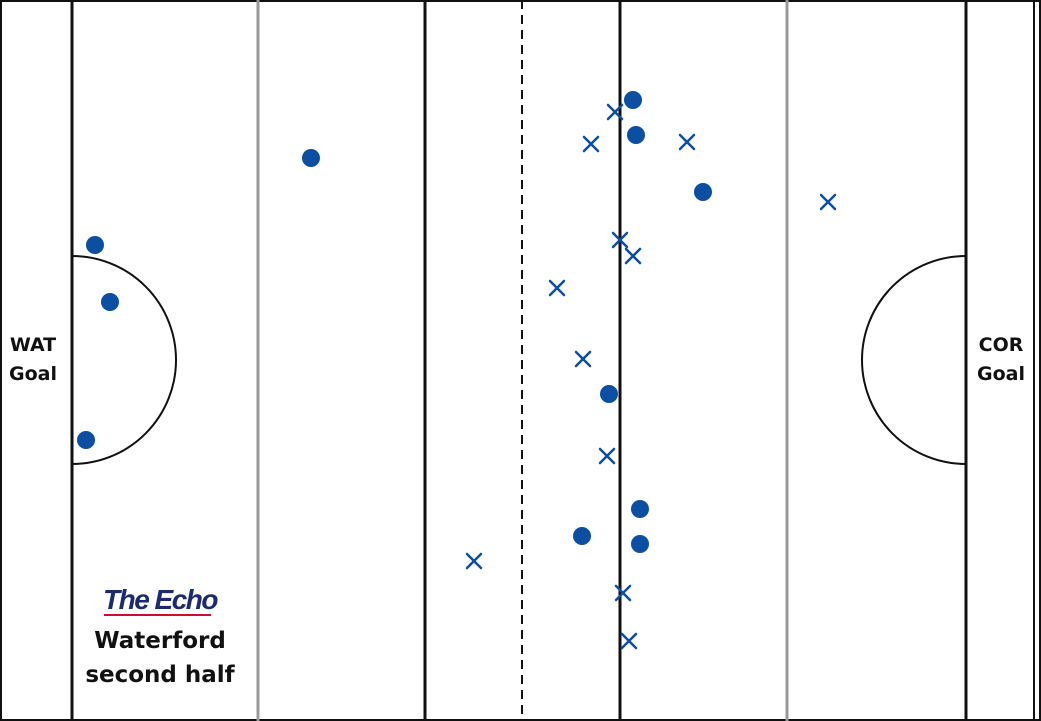 The height and width of the screenshot is (721, 1041). I want to click on caption-line2: second half, so click(160, 675).